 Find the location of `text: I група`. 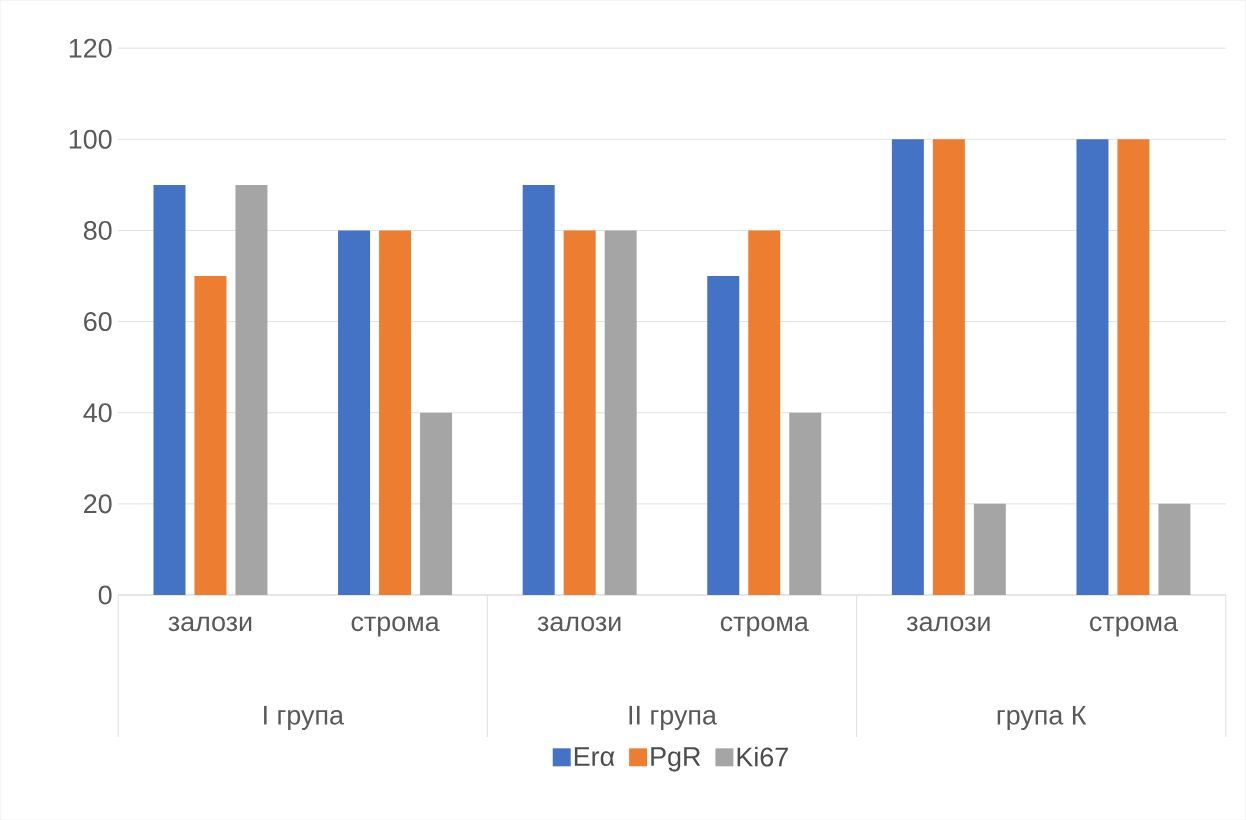

text: I група is located at coordinates (304, 717).